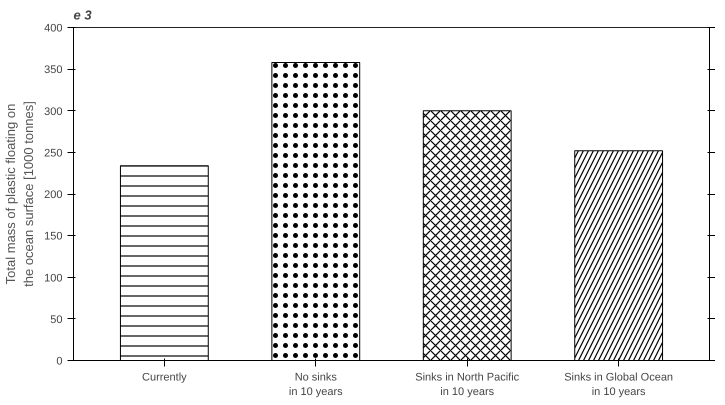 This screenshot has height=405, width=725. I want to click on x-tick-label: Currently, so click(165, 378).